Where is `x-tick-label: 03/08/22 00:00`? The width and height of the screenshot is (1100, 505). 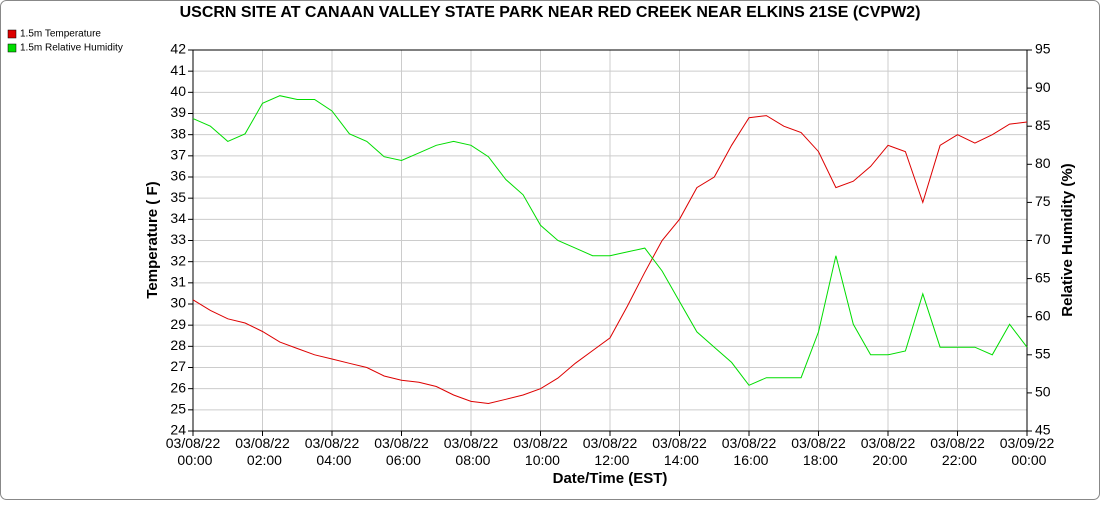 x-tick-label: 03/08/22 00:00 is located at coordinates (193, 451).